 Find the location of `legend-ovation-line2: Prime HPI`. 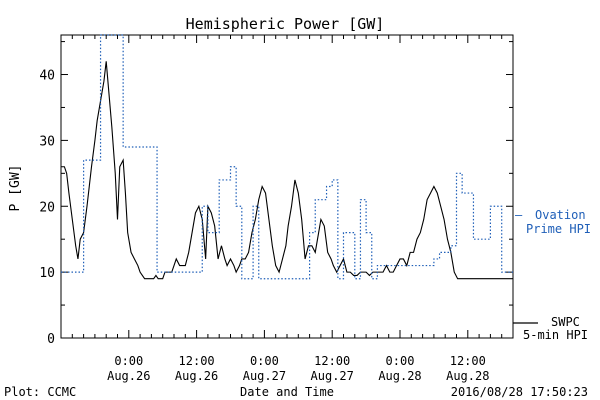

legend-ovation-line2: Prime HPI is located at coordinates (558, 229).